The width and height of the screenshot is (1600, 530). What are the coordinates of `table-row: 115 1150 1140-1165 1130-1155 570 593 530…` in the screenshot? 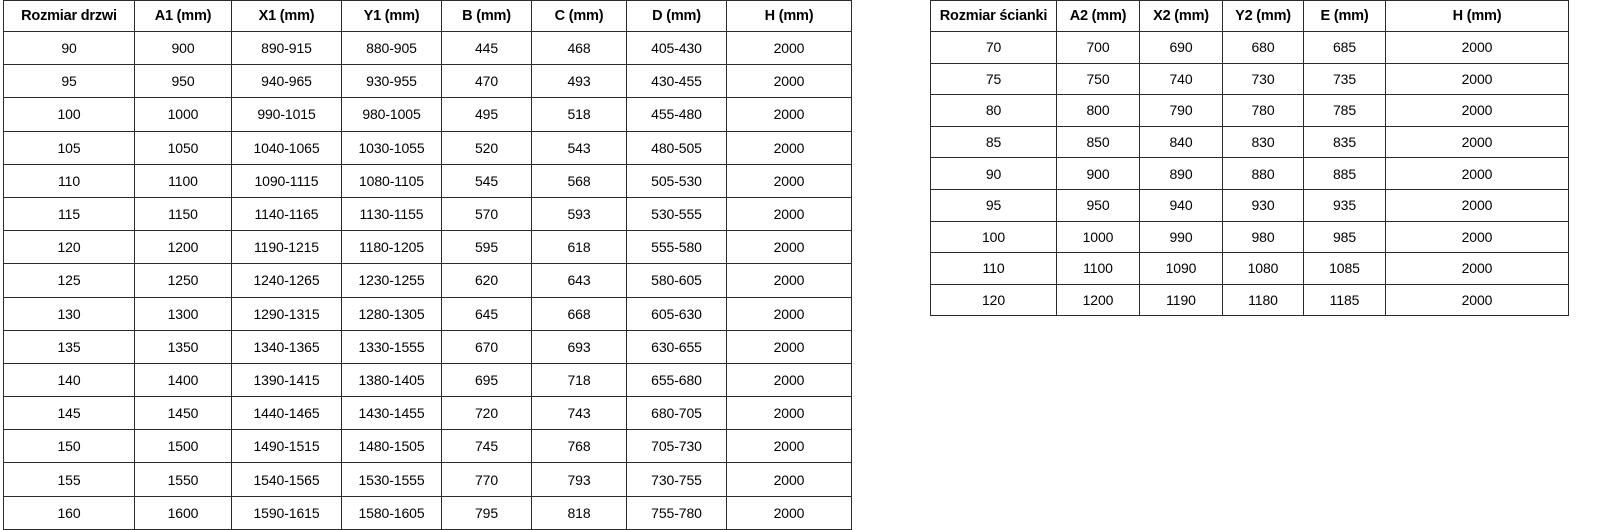 It's located at (427, 214).